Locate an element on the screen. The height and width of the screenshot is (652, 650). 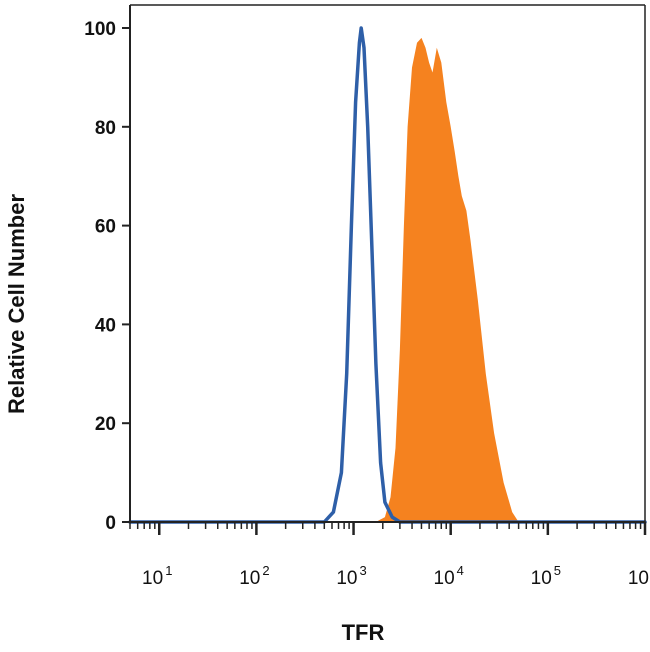
y-tick-label: 100 is located at coordinates (100, 29).